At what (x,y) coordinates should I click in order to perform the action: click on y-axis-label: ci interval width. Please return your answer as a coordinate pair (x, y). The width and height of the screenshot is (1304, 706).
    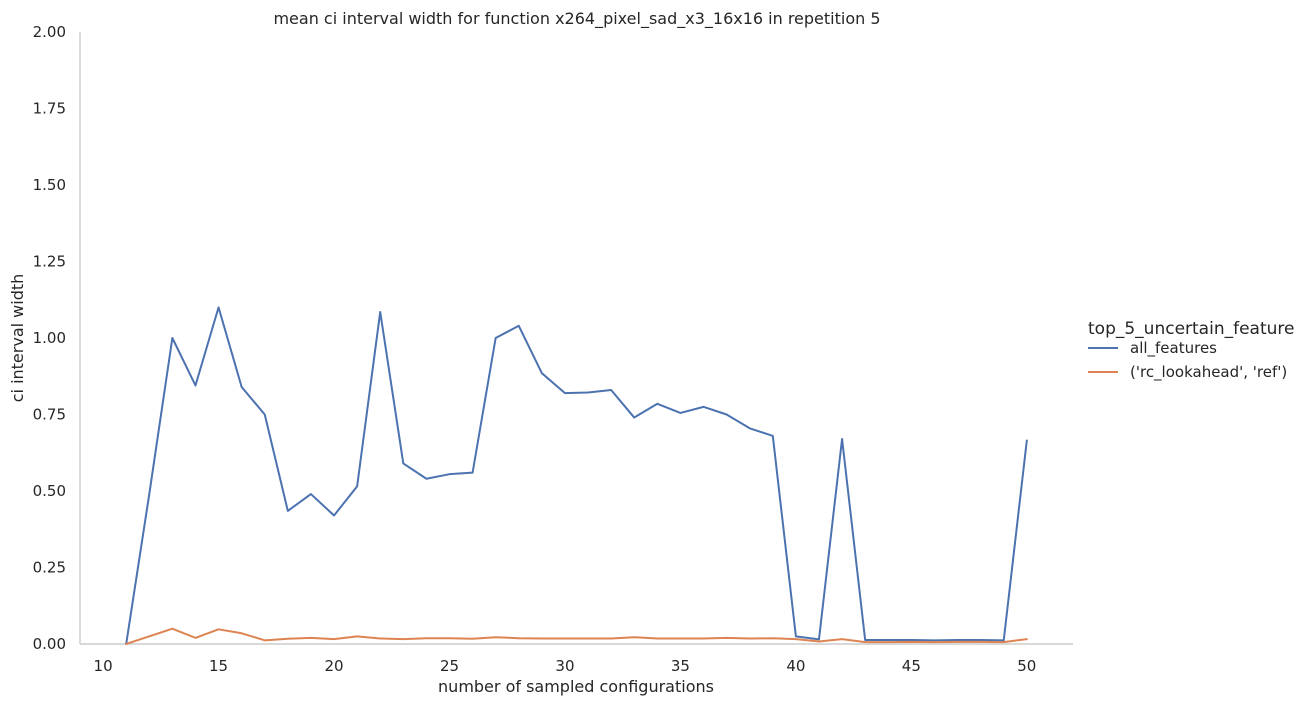
    Looking at the image, I should click on (17, 338).